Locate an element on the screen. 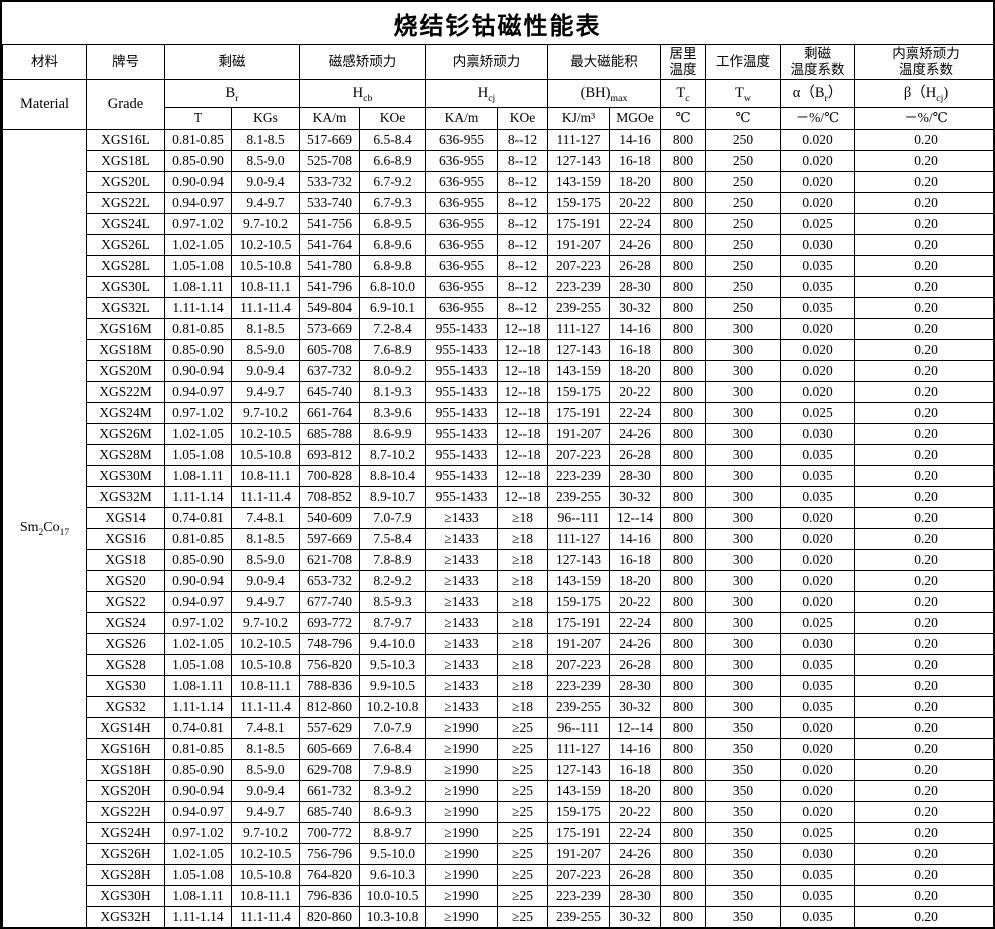 The image size is (995, 929). cell-grade: XGS20H is located at coordinates (125, 791).